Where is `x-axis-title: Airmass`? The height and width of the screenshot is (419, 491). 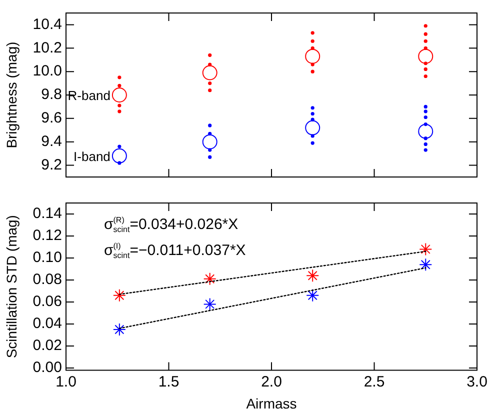
x-axis-title: Airmass is located at coordinates (271, 403).